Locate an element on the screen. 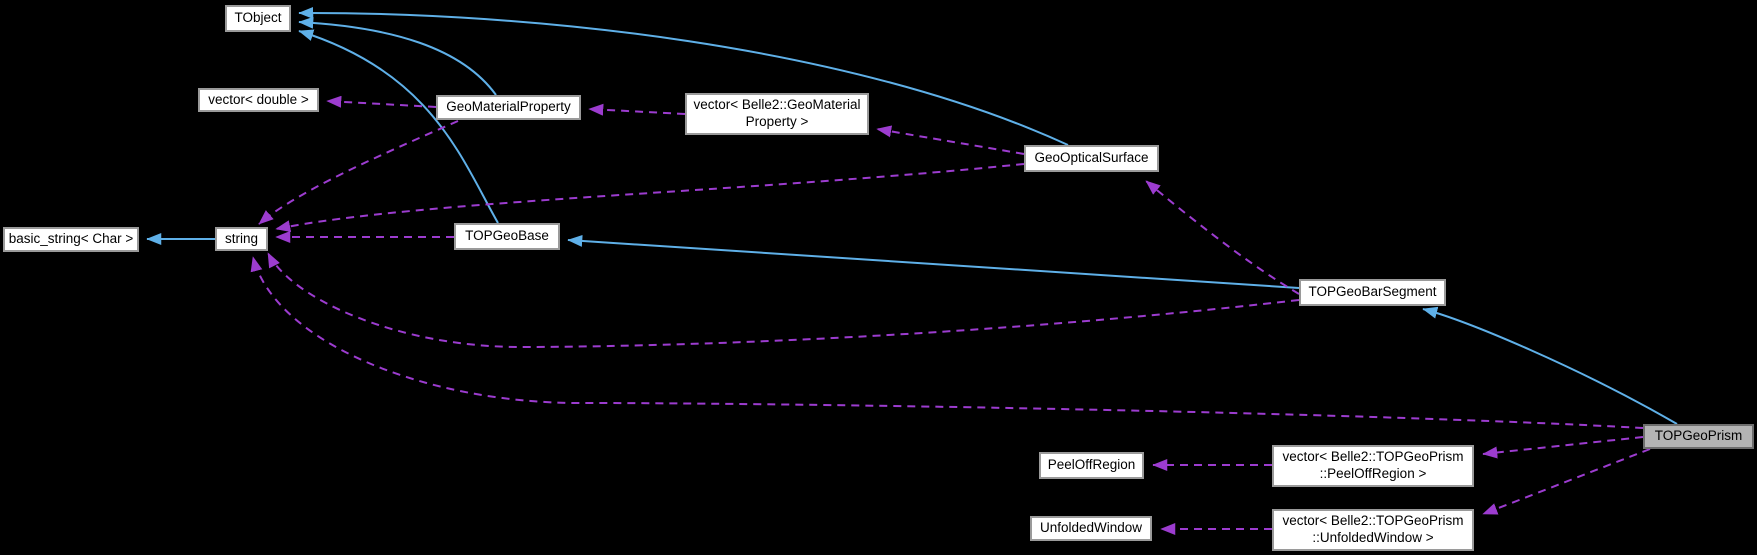 The image size is (1757, 555). node-vector-peeloffregion-line2: ::PeelOffRegion > is located at coordinates (1373, 473).